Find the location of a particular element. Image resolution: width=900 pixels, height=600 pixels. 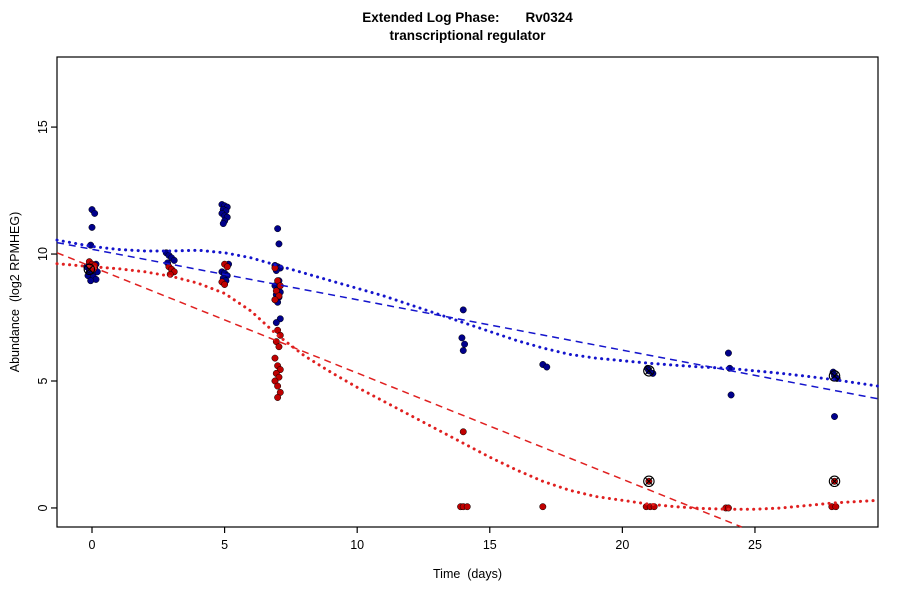

chart-title-gene: Rv0324 is located at coordinates (549, 17).